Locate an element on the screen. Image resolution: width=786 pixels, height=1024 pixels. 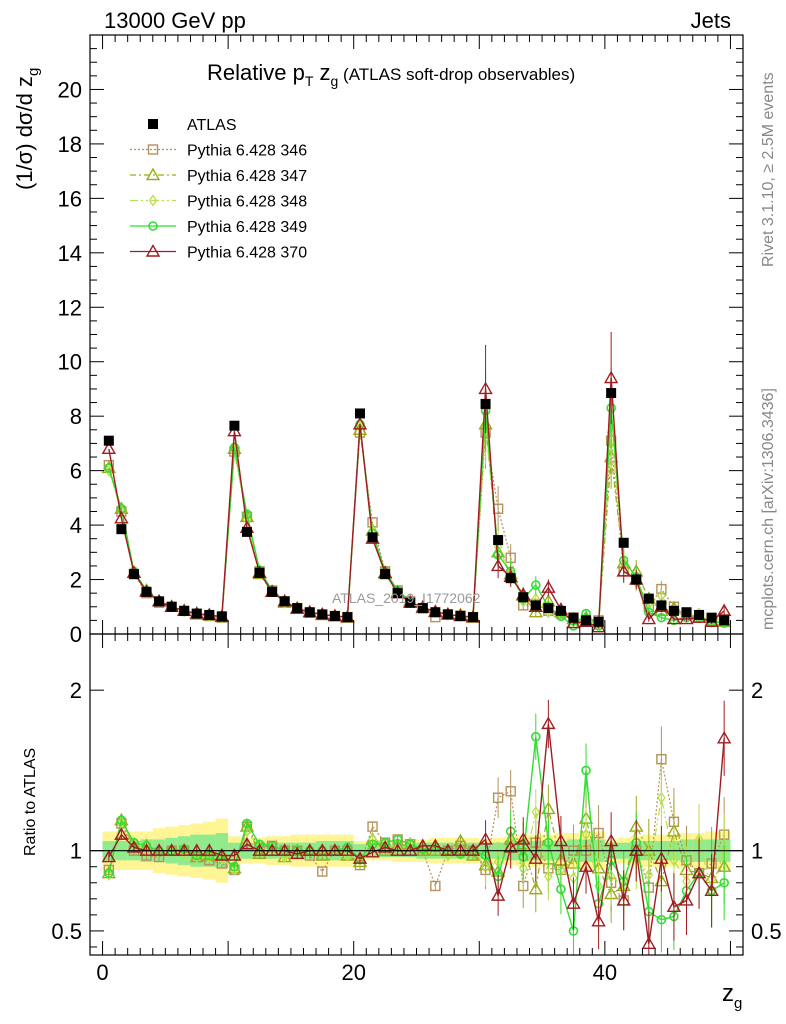
y-axis-label-main-sub: g is located at coordinates (33, 72).